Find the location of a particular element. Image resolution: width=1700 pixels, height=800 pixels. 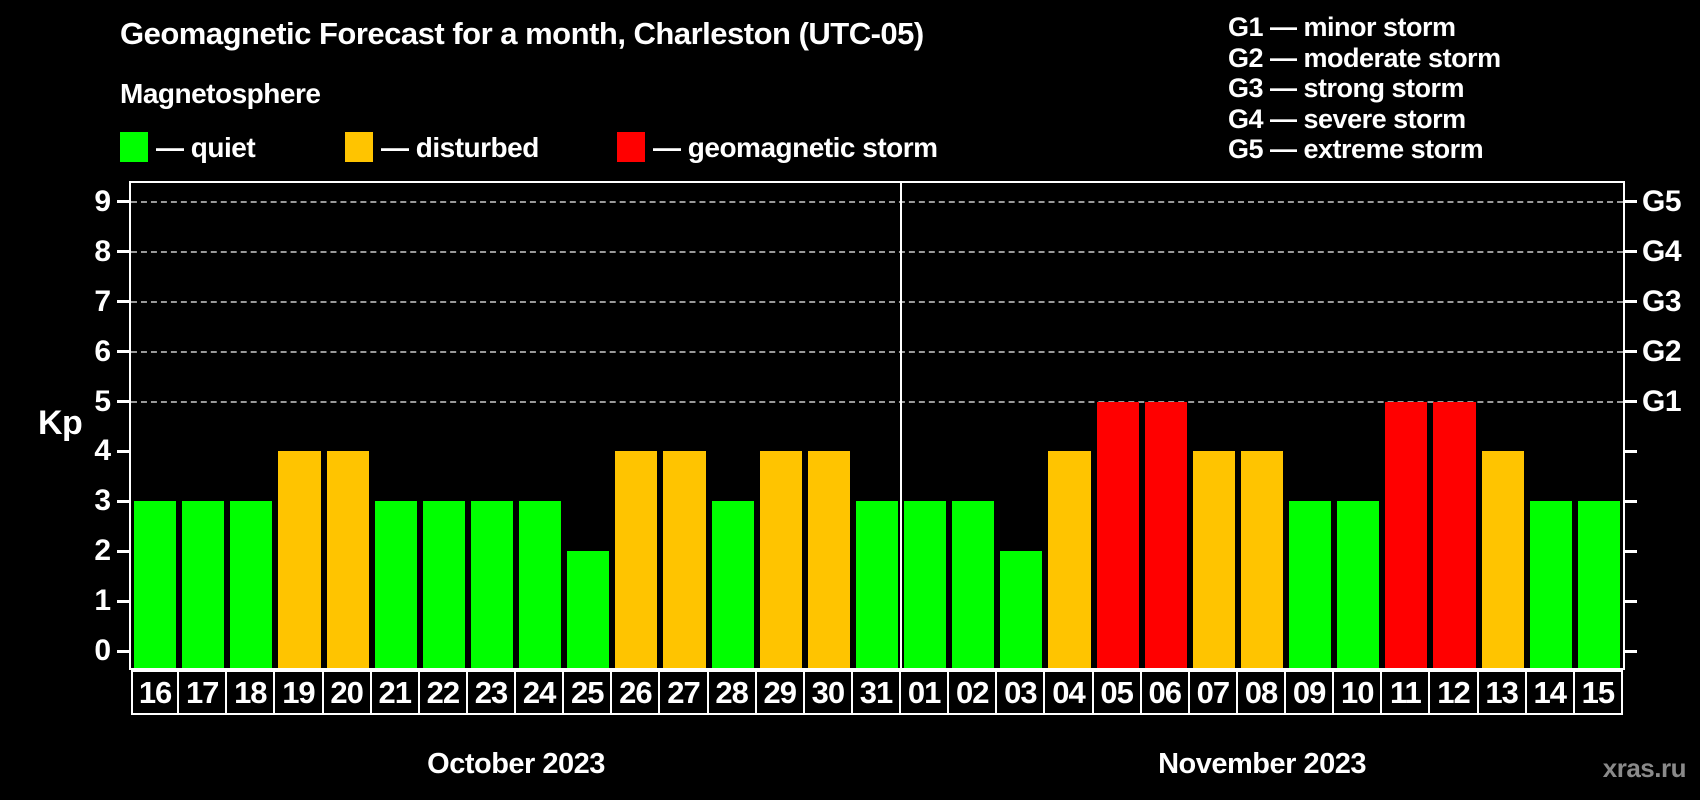

month-label: October 2023 is located at coordinates (516, 764).